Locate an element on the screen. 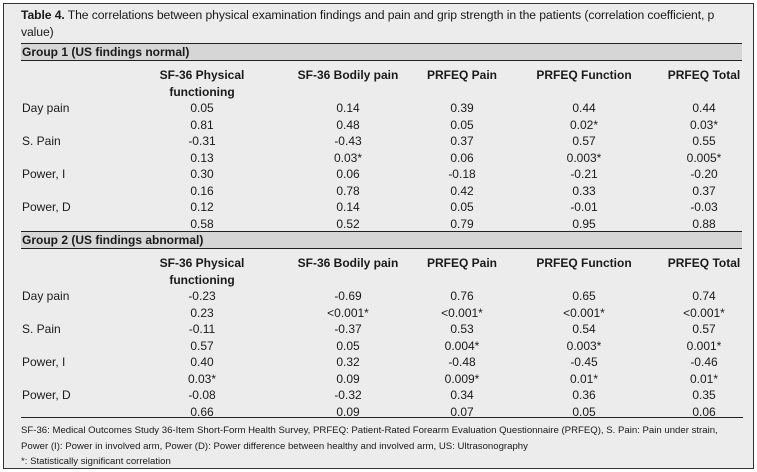 This screenshot has height=472, width=757. p-value-cell: 0.004* is located at coordinates (462, 345).